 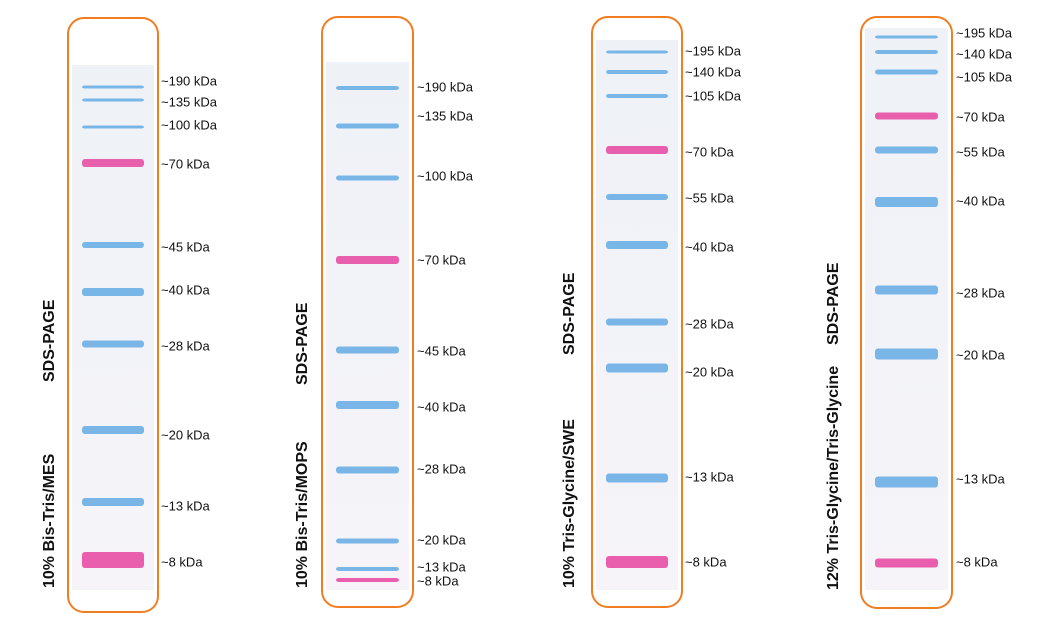 I want to click on gel-condition: 12% Tris-Glycine/Tris-Glycine, so click(x=833, y=478).